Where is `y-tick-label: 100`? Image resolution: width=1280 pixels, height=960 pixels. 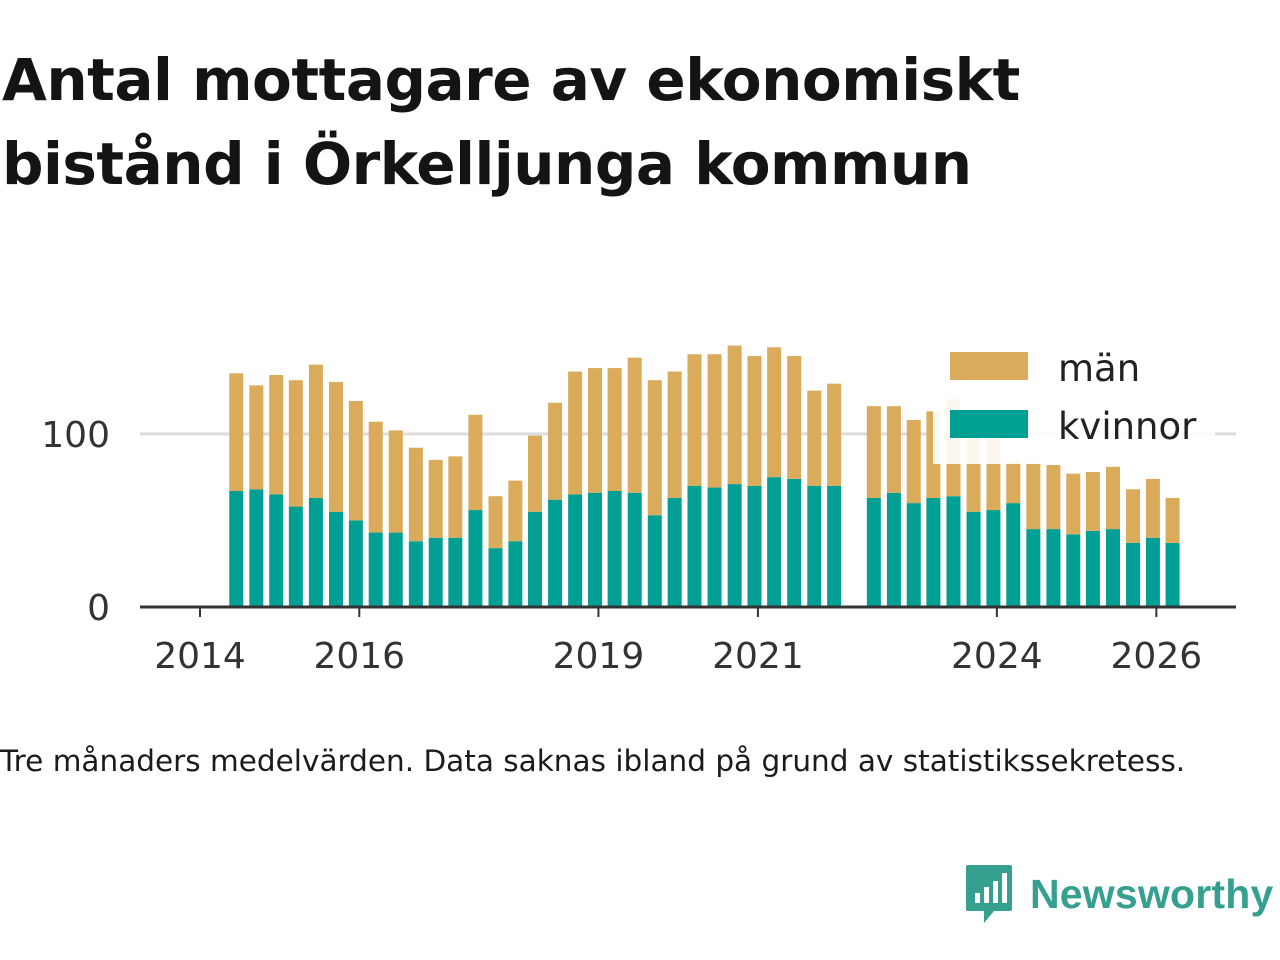 y-tick-label: 100 is located at coordinates (75, 435).